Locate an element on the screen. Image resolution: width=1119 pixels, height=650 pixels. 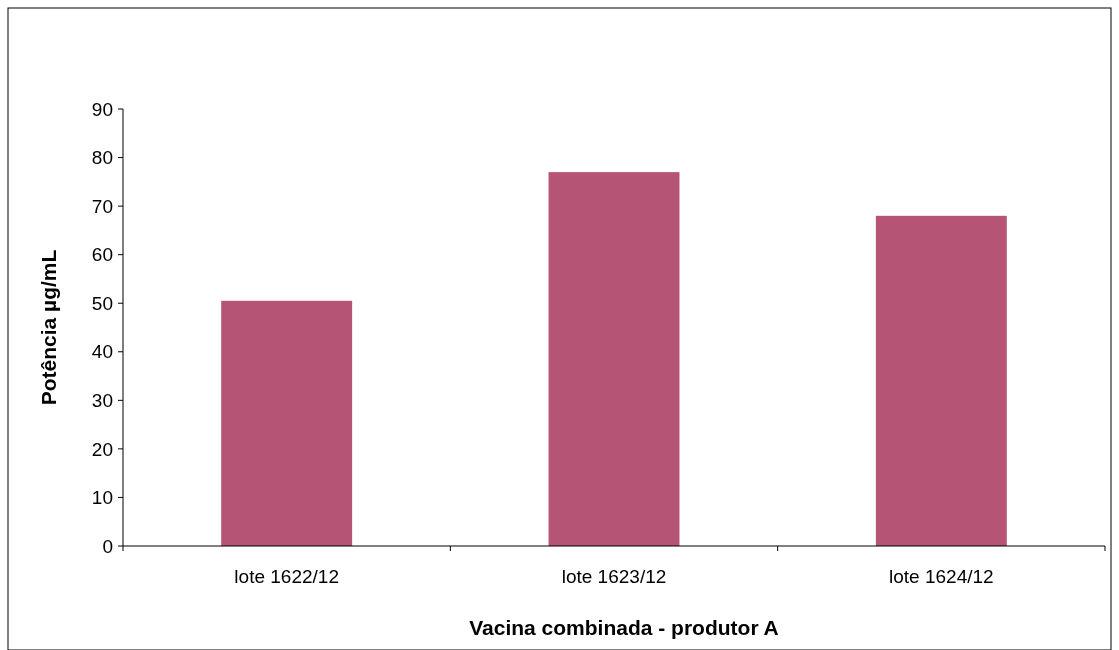
y-tick-label: 50 is located at coordinates (102, 303).